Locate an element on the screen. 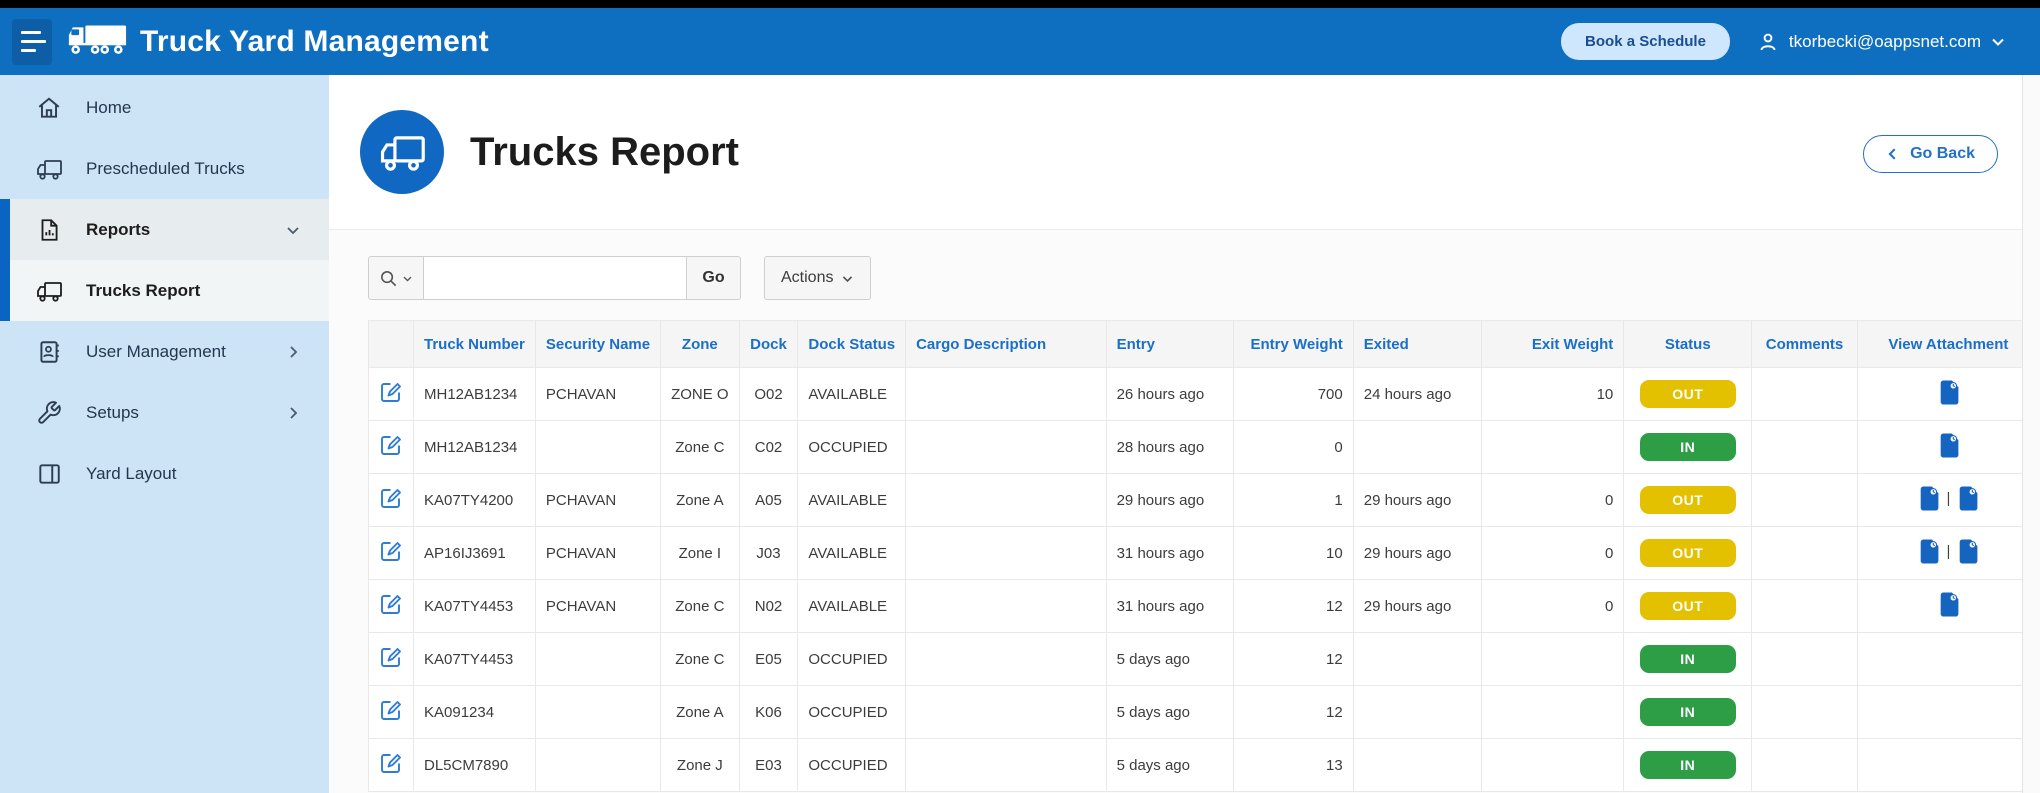 The height and width of the screenshot is (793, 2040). sidebar-item-label: Prescheduled Trucks is located at coordinates (165, 168).